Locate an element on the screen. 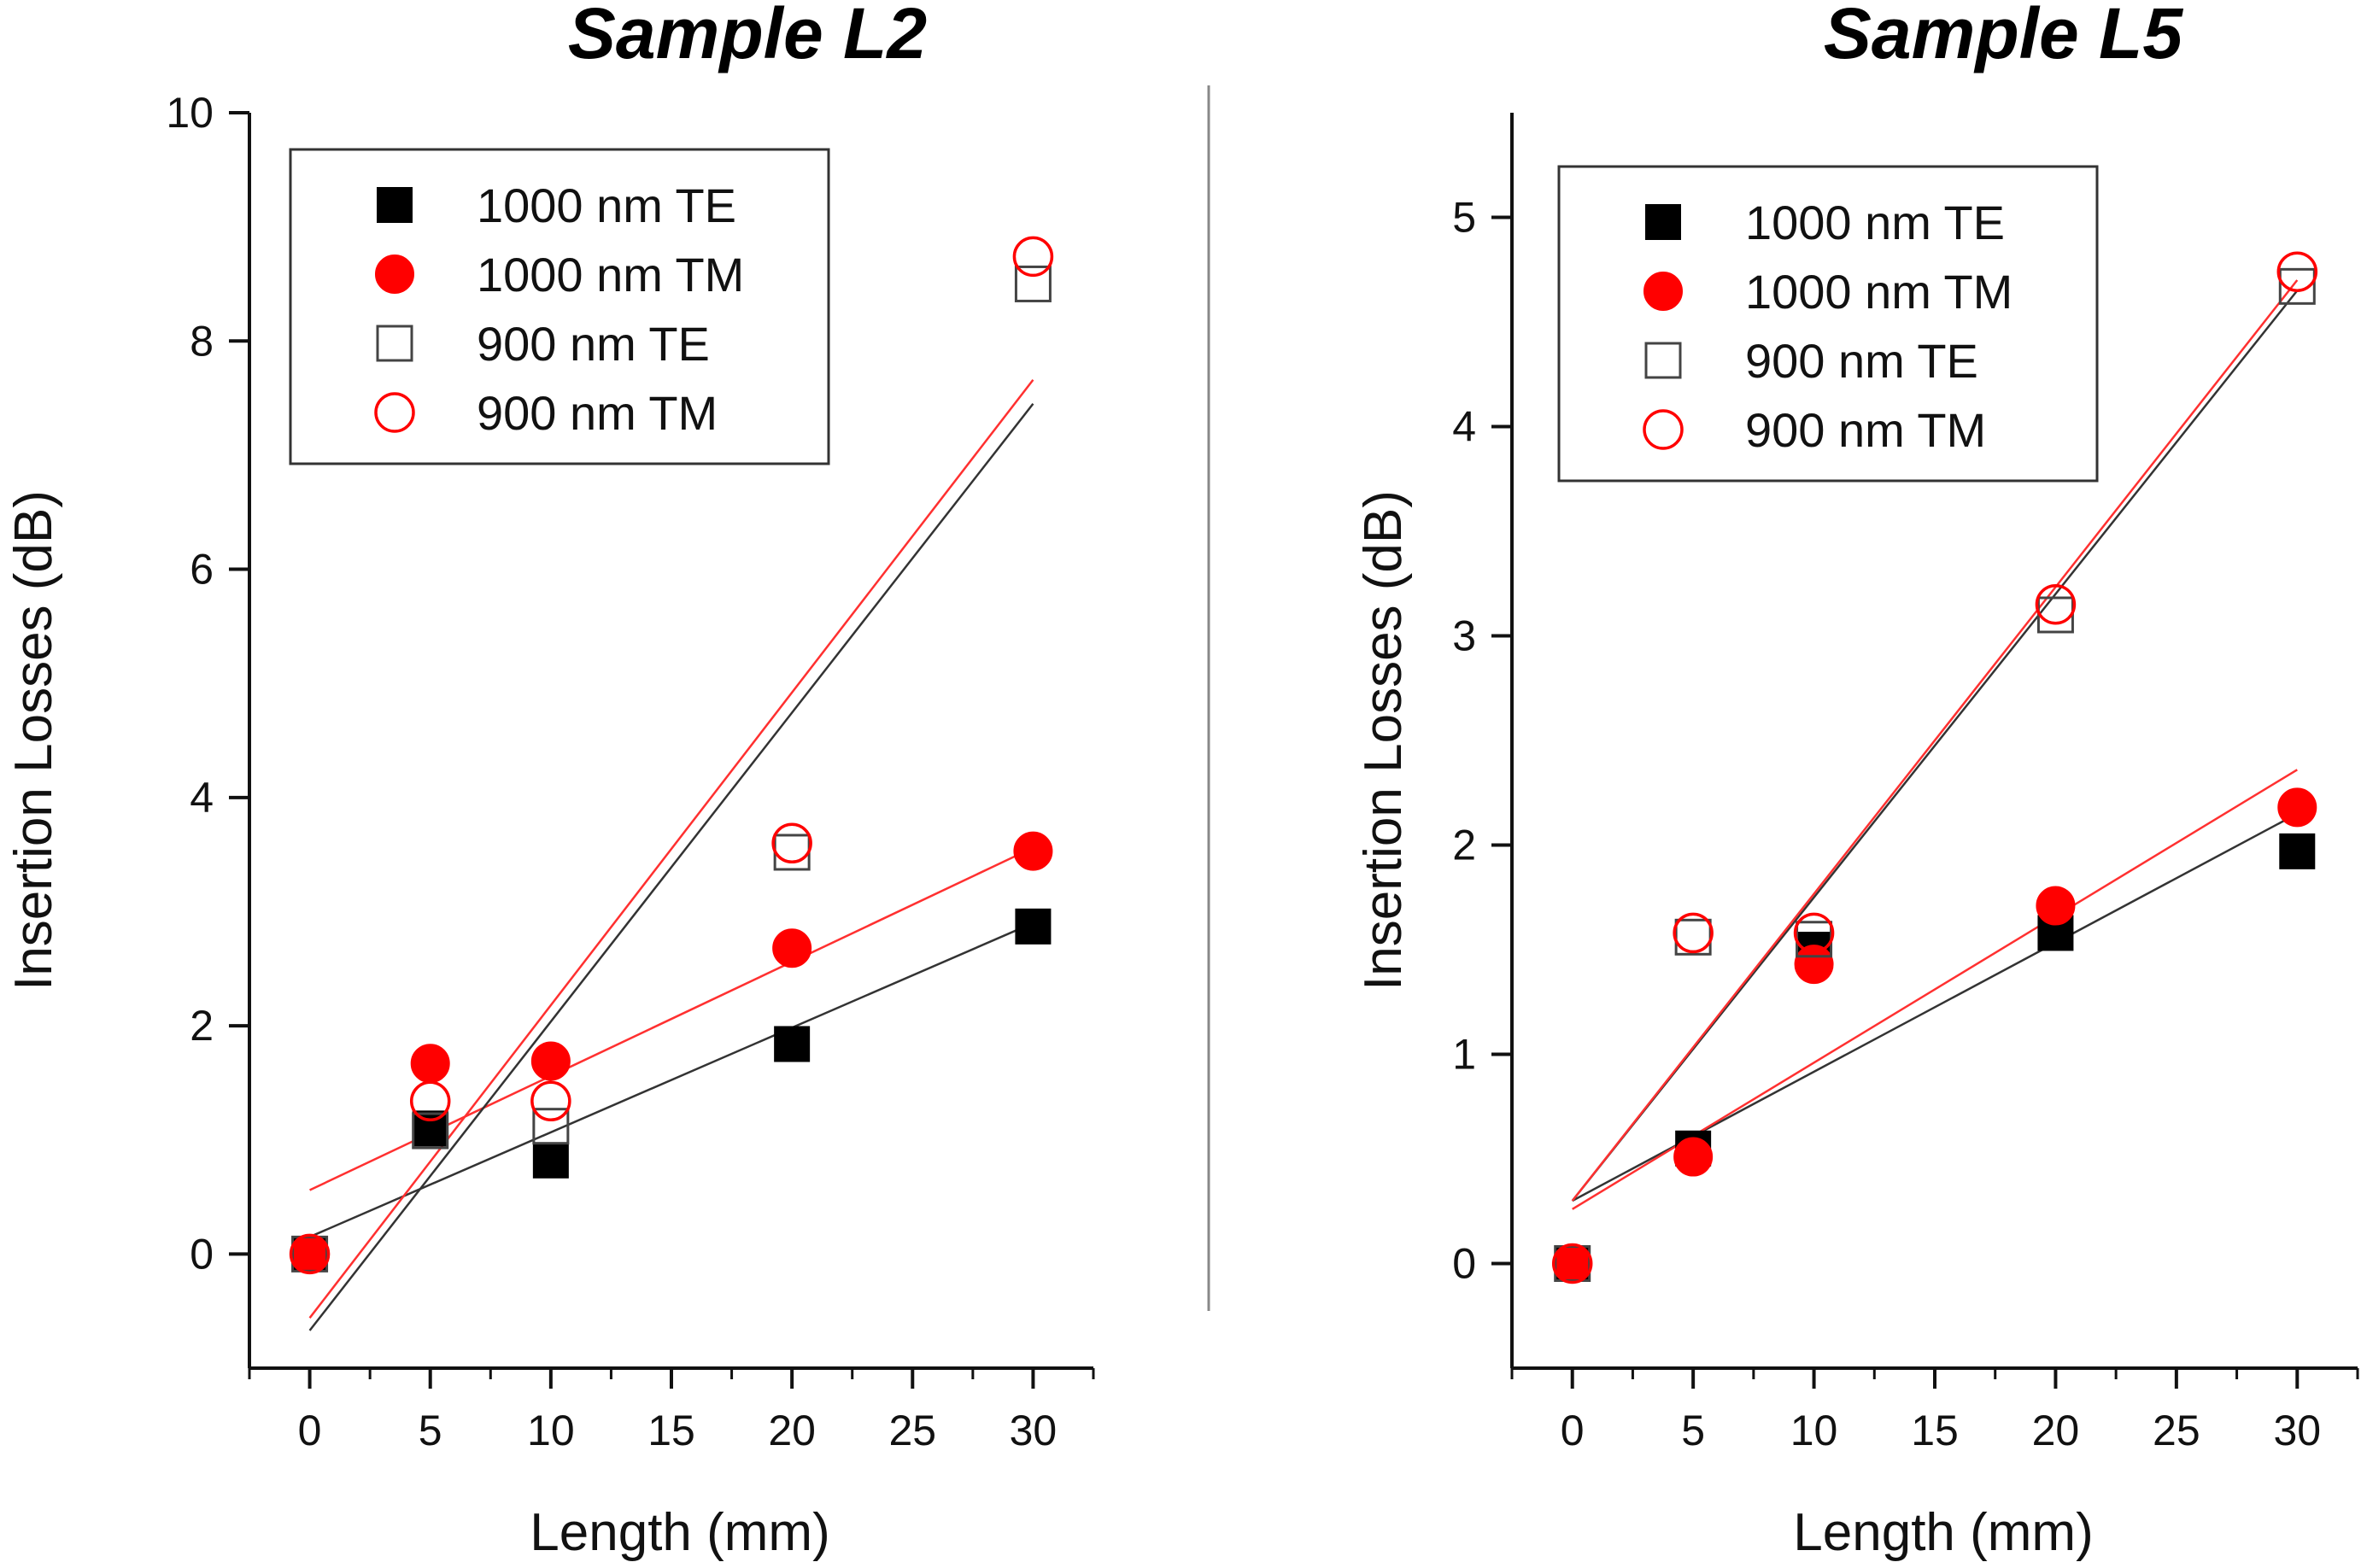  y-tick-label: 8 is located at coordinates (202, 341).